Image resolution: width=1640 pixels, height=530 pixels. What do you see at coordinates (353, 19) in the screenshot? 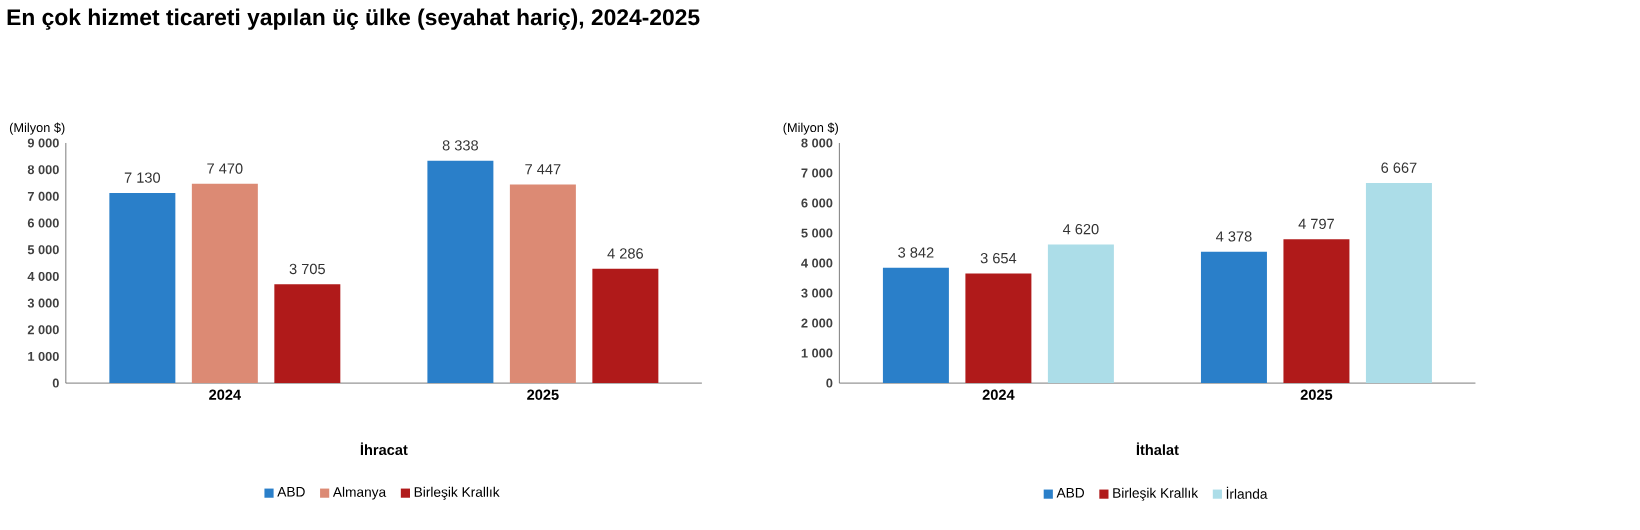
I see `chart-title: En çok hizmet ticareti yapılan üç ülke (seyahat hariç), 2024-2025` at bounding box center [353, 19].